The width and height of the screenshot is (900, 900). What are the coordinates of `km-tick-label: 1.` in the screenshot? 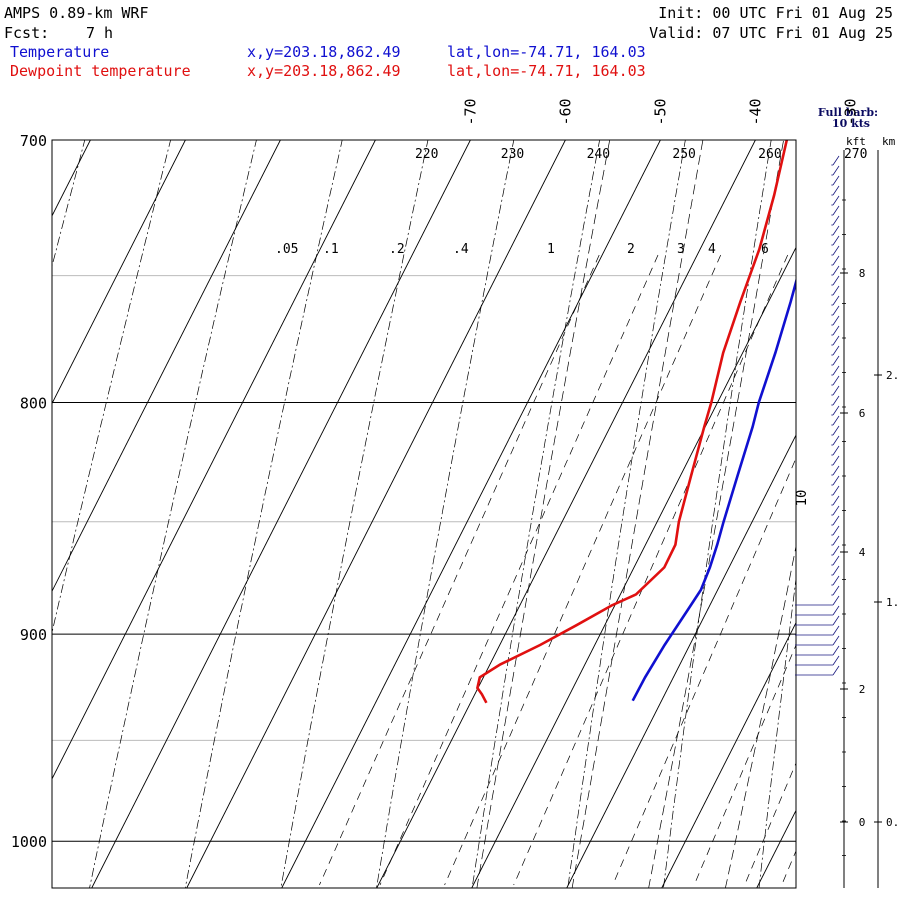 It's located at (892, 602).